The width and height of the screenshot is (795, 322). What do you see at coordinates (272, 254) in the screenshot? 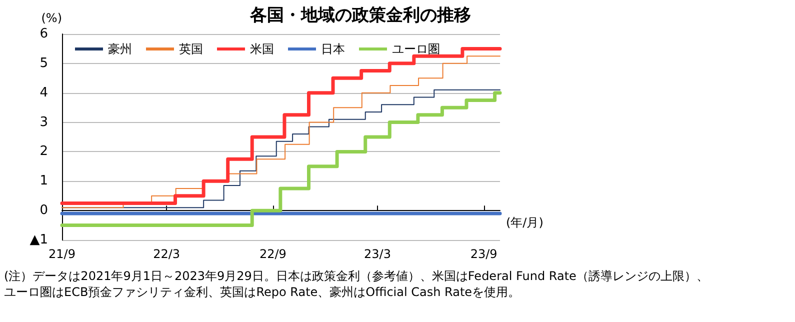
I see `x-tick-label: 22/9` at bounding box center [272, 254].